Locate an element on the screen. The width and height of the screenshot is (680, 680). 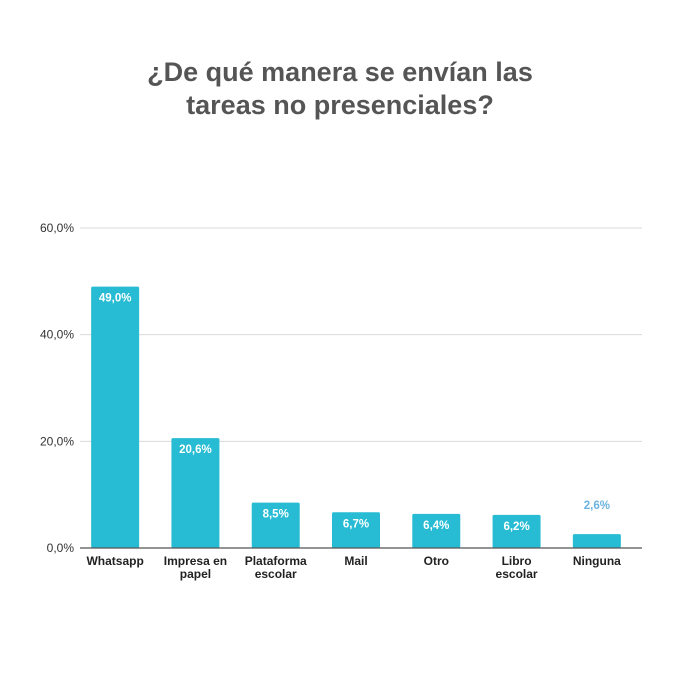
x-tick-label: Mail is located at coordinates (355, 561).